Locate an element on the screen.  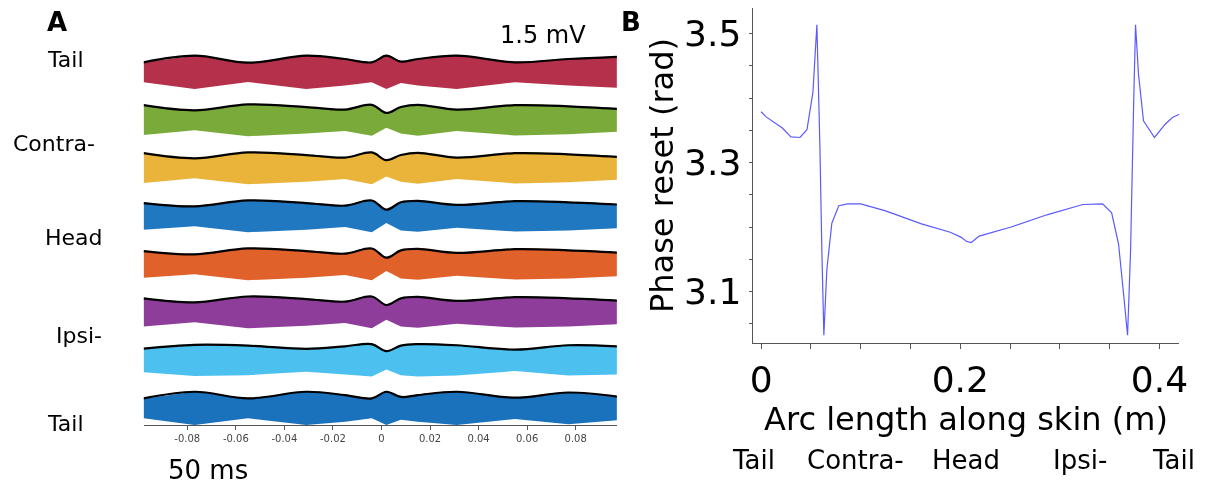
x-axis-title: Arc length along skin (m) is located at coordinates (966, 419).